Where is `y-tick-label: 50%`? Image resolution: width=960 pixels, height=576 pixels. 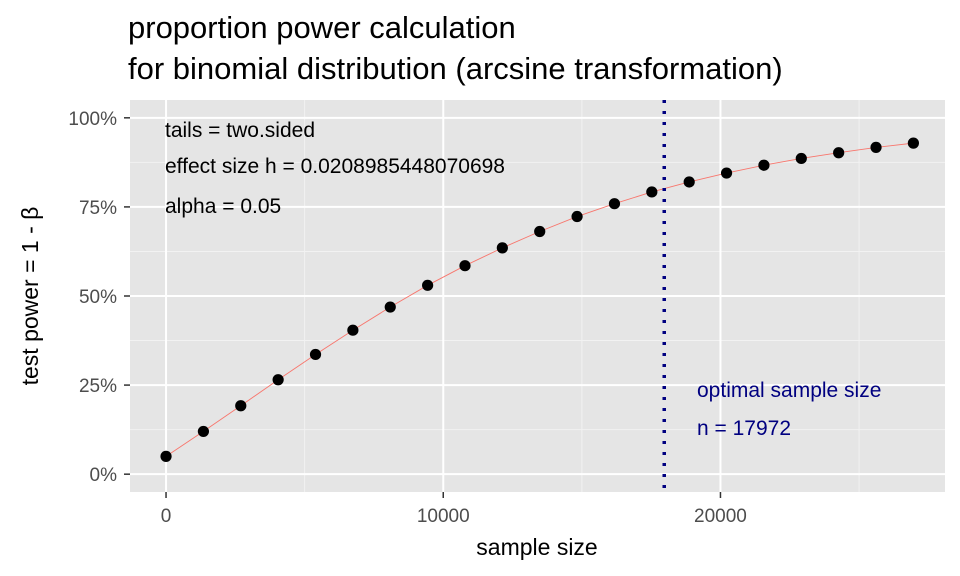
y-tick-label: 50% is located at coordinates (98, 297).